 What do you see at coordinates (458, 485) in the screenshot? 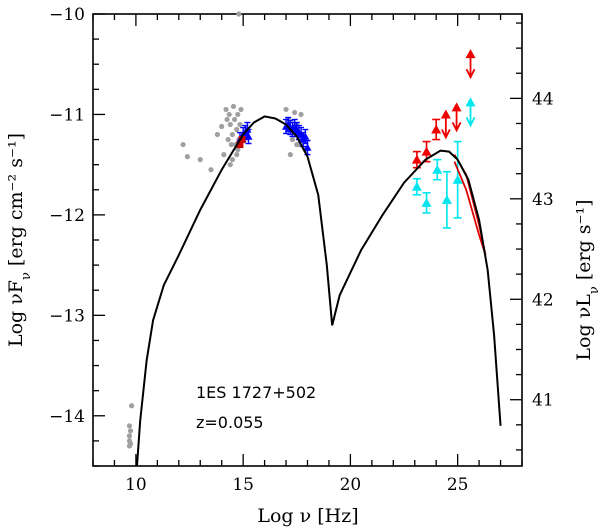
I see `x-tick-label: 25` at bounding box center [458, 485].